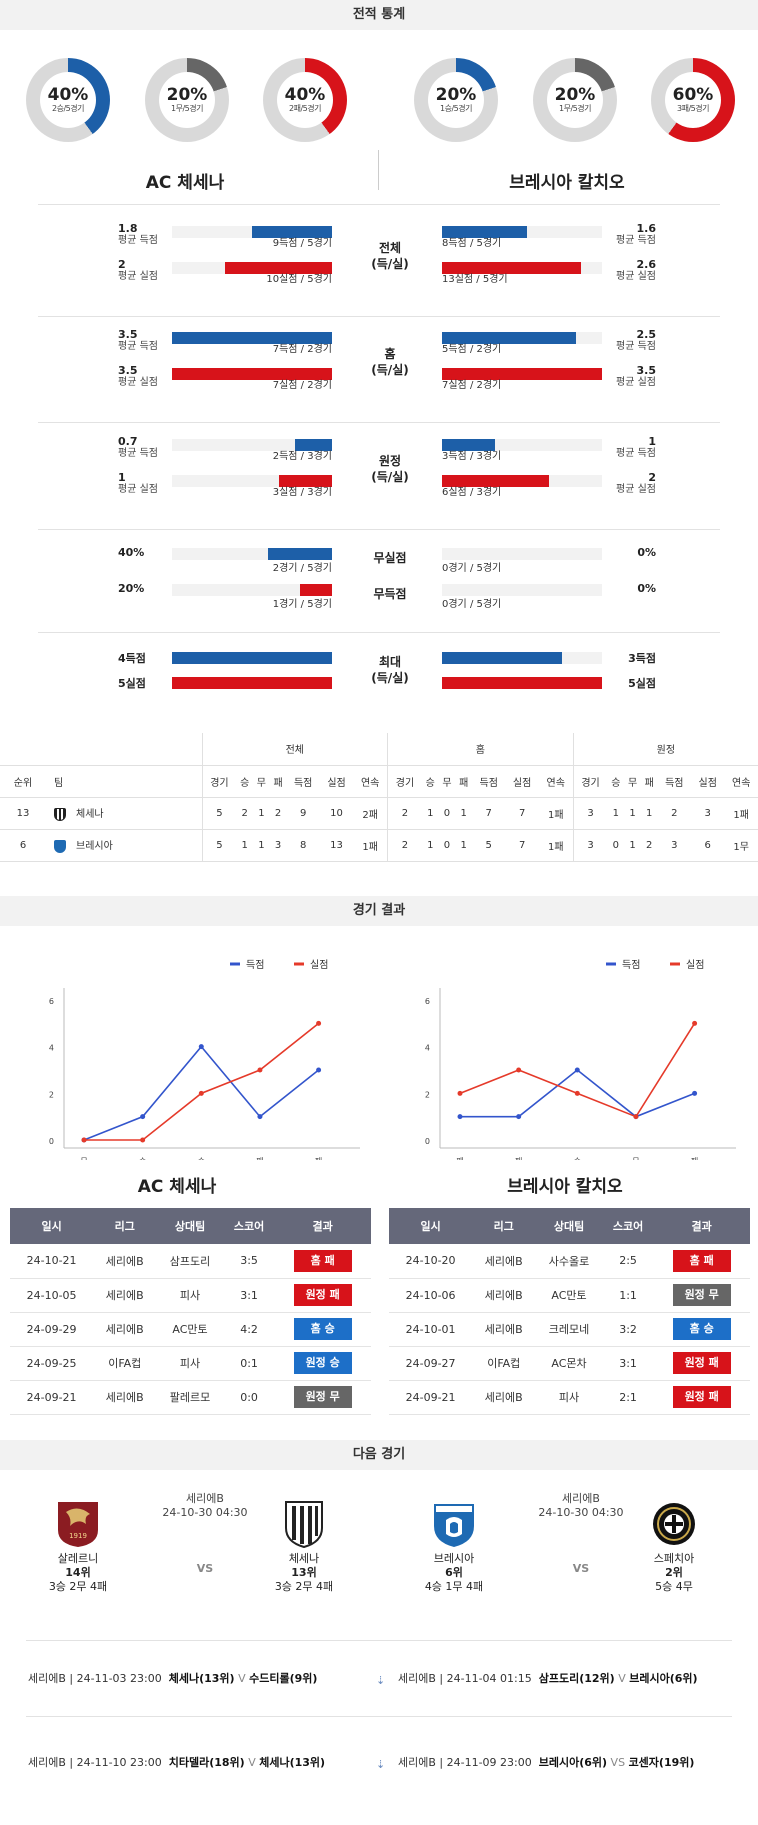 The width and height of the screenshot is (758, 1825). I want to click on compare-home_games-title: 홈 (득/실), so click(390, 362).